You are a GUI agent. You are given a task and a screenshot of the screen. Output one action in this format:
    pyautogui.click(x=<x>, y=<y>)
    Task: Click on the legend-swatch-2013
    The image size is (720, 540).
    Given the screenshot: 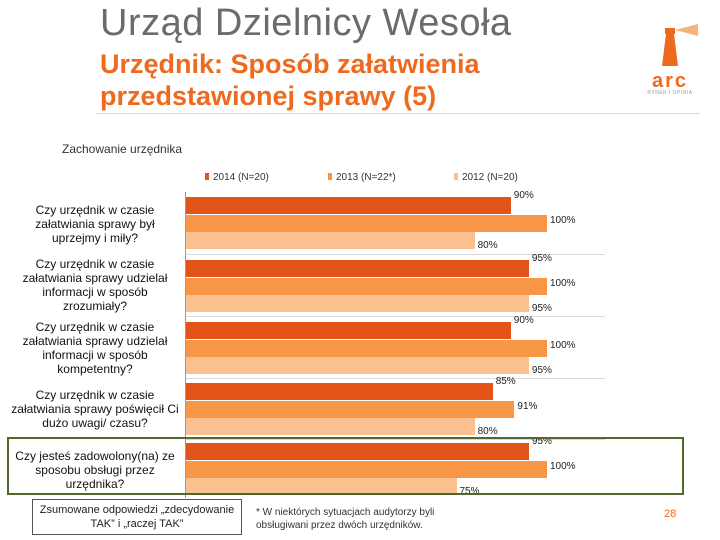 What is the action you would take?
    pyautogui.click(x=330, y=176)
    